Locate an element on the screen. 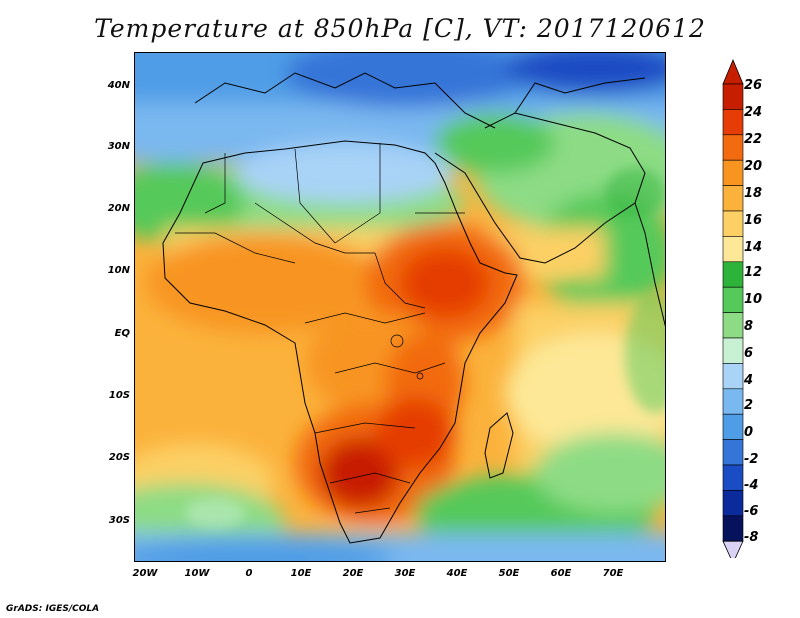 The height and width of the screenshot is (618, 800). colorbar-arrow-bottom is located at coordinates (733, 549).